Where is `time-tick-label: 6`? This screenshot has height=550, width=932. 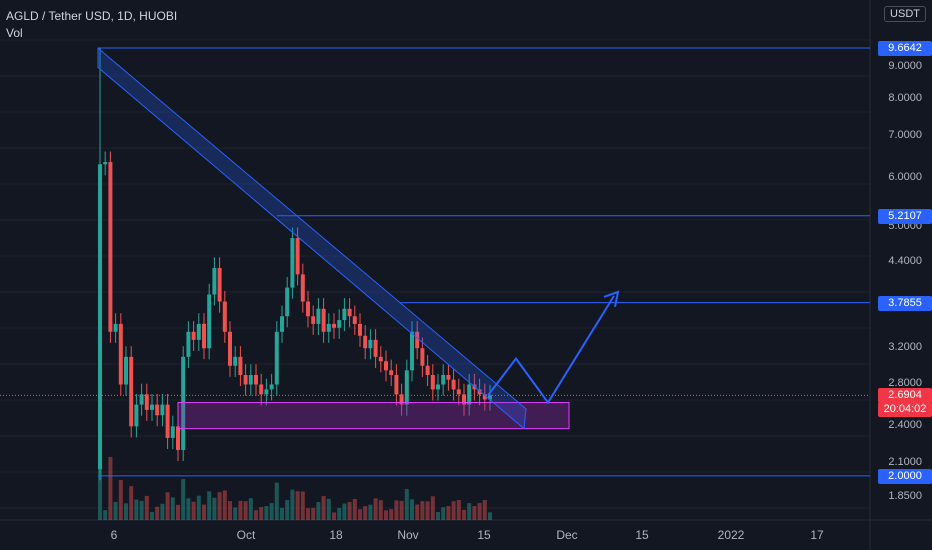 time-tick-label: 6 is located at coordinates (114, 535).